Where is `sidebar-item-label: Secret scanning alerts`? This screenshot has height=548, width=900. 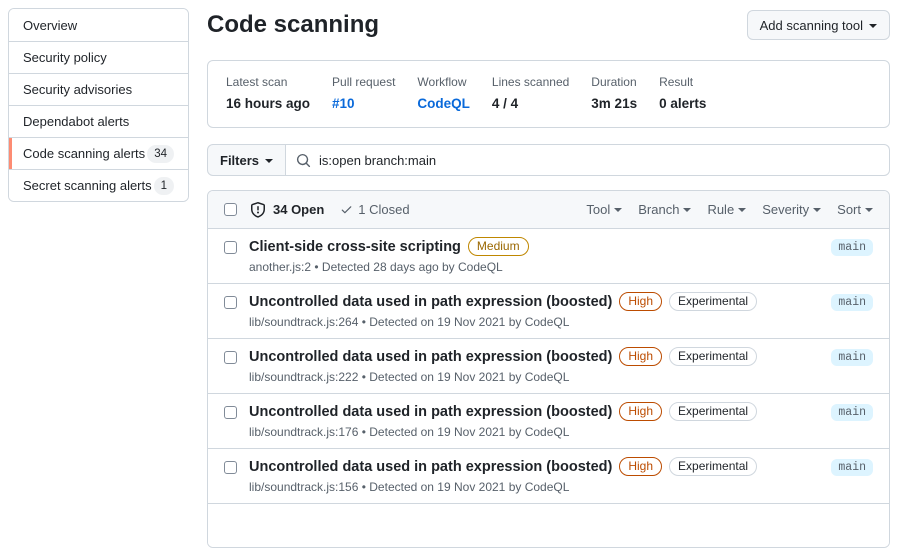 sidebar-item-label: Secret scanning alerts is located at coordinates (87, 185).